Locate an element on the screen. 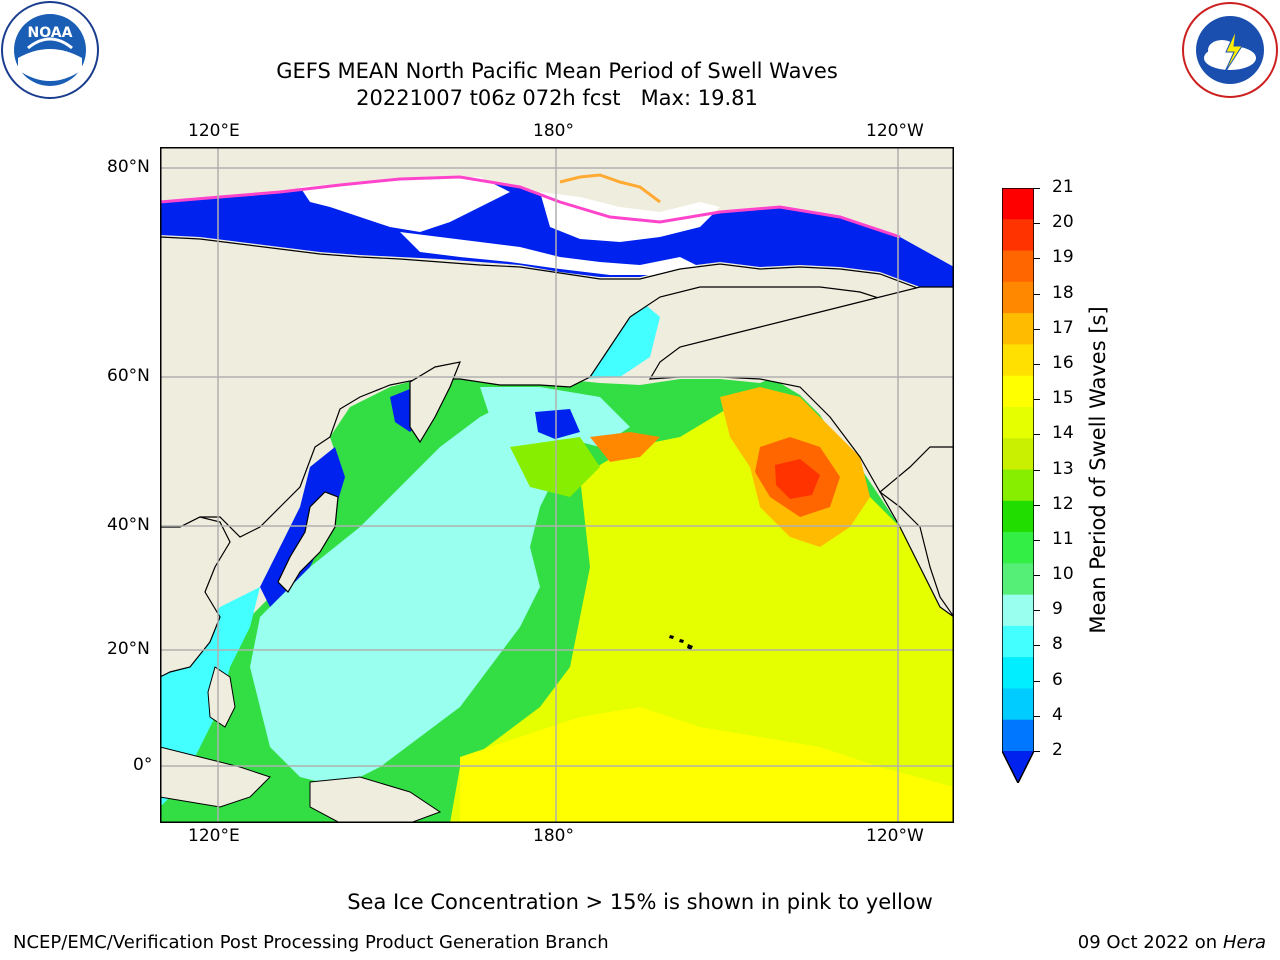 The image size is (1280, 960). colorbar-tick: 10 is located at coordinates (1063, 574).